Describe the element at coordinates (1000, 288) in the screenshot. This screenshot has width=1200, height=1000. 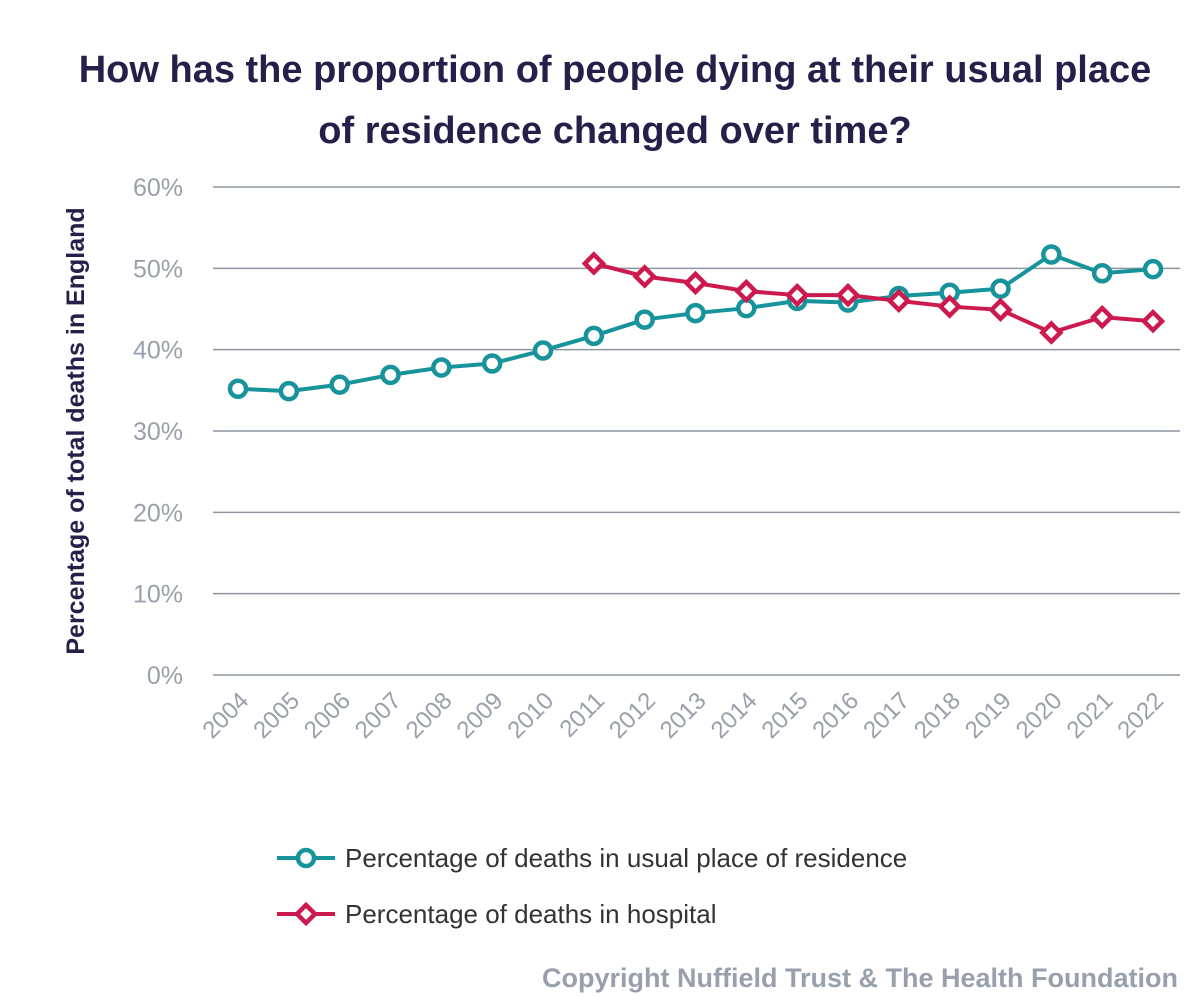
I see `data-point-residence-2019` at that location.